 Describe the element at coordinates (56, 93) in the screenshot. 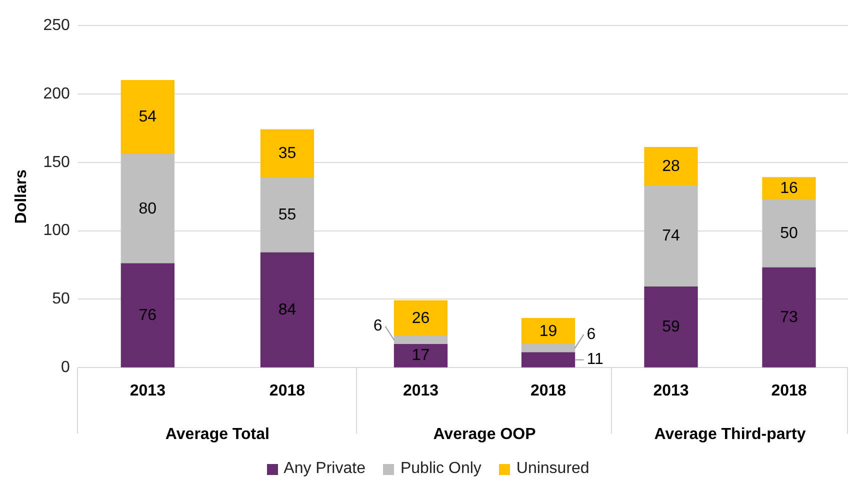

I see `y-tick-label: 200` at that location.